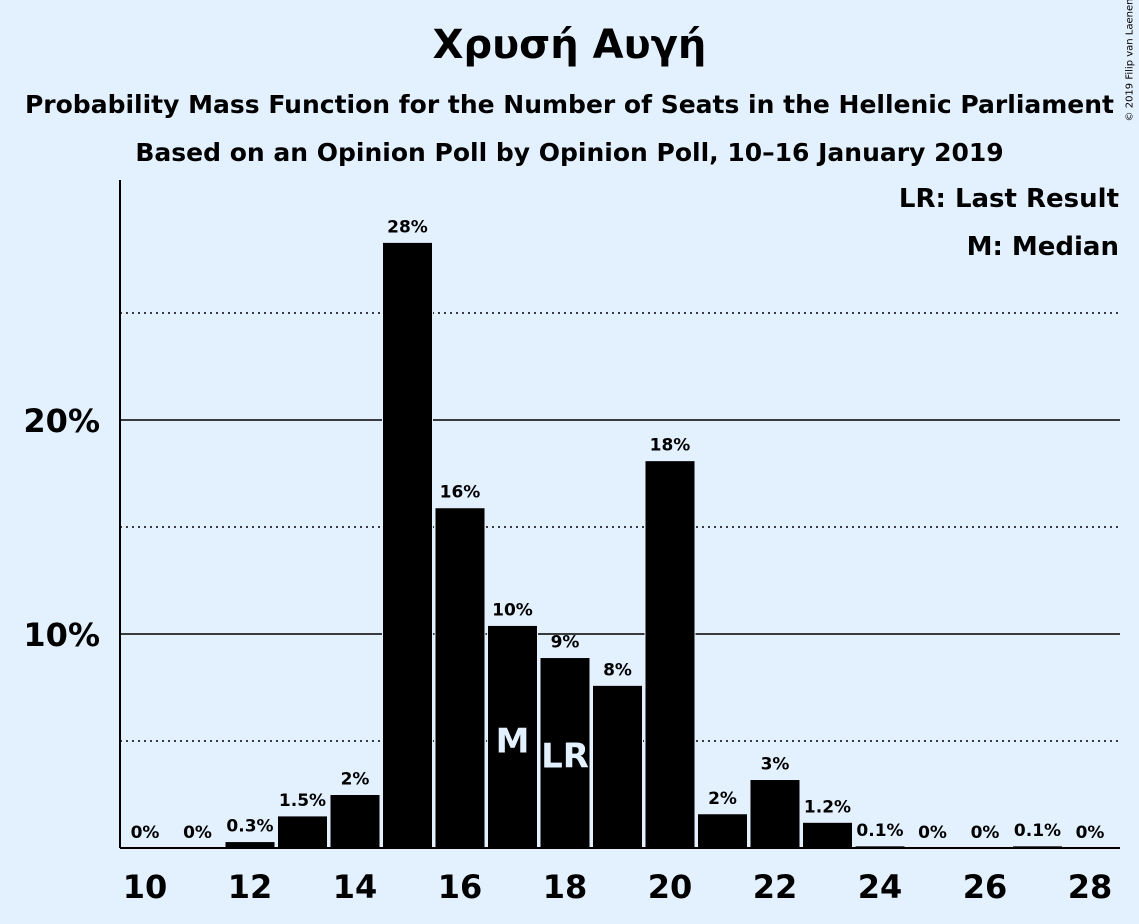  I want to click on bar-value-label: 3%, so click(775, 765).